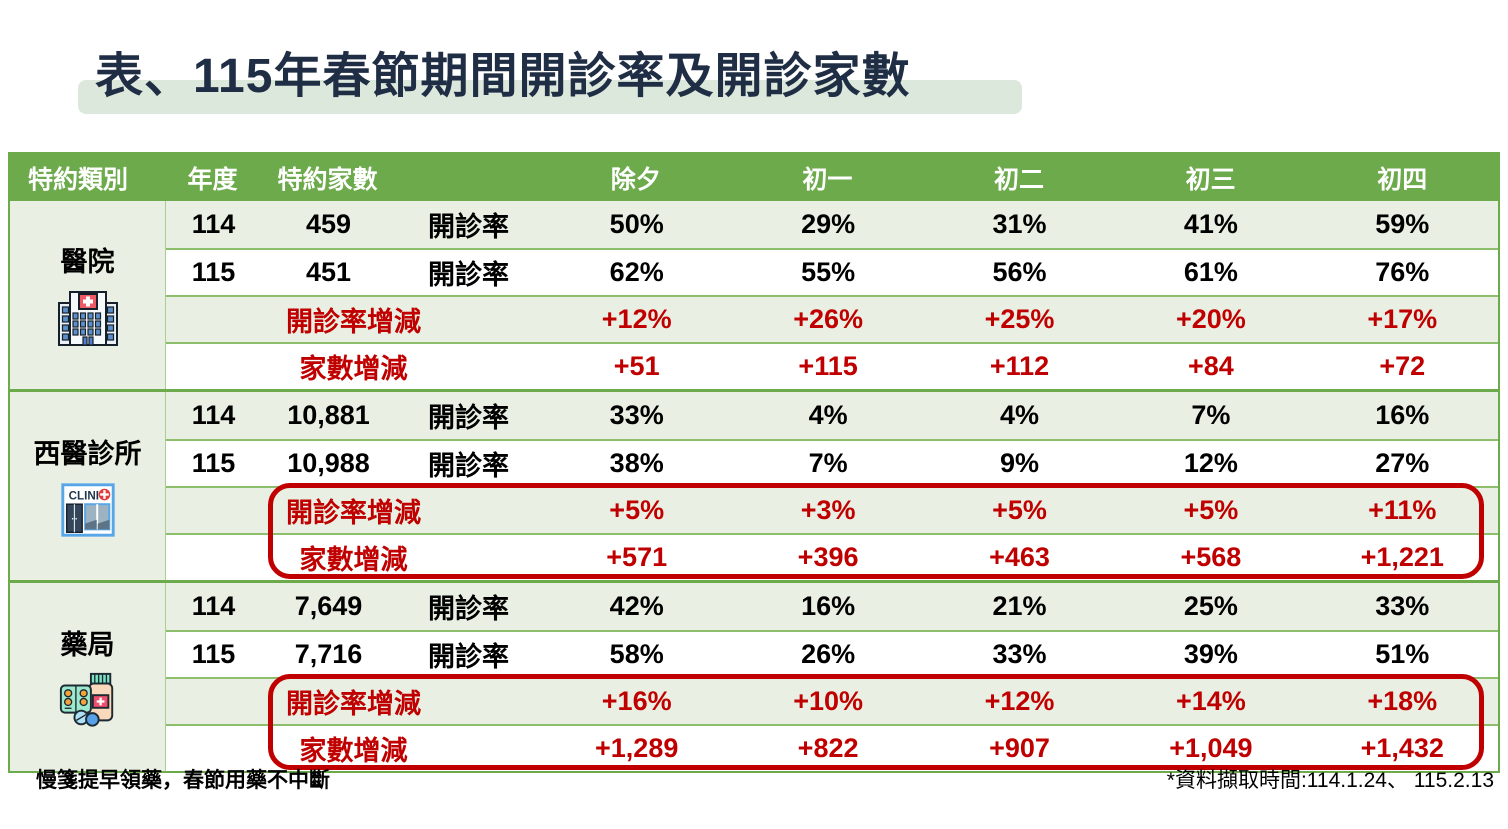 This screenshot has width=1508, height=829. Describe the element at coordinates (328, 463) in the screenshot. I see `count-cell: 10,988` at that location.